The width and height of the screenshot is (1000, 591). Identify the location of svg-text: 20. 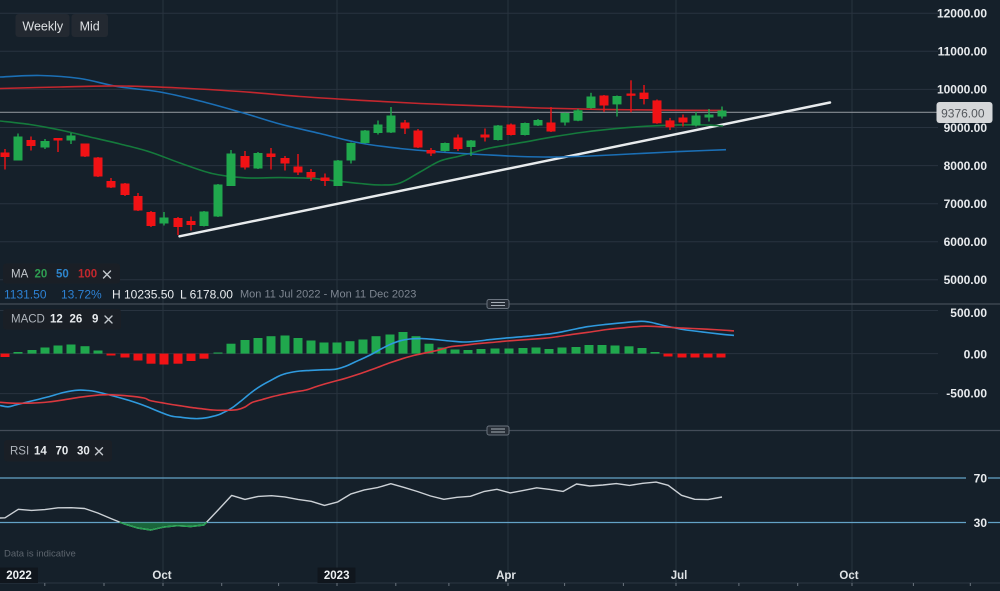
(41, 275).